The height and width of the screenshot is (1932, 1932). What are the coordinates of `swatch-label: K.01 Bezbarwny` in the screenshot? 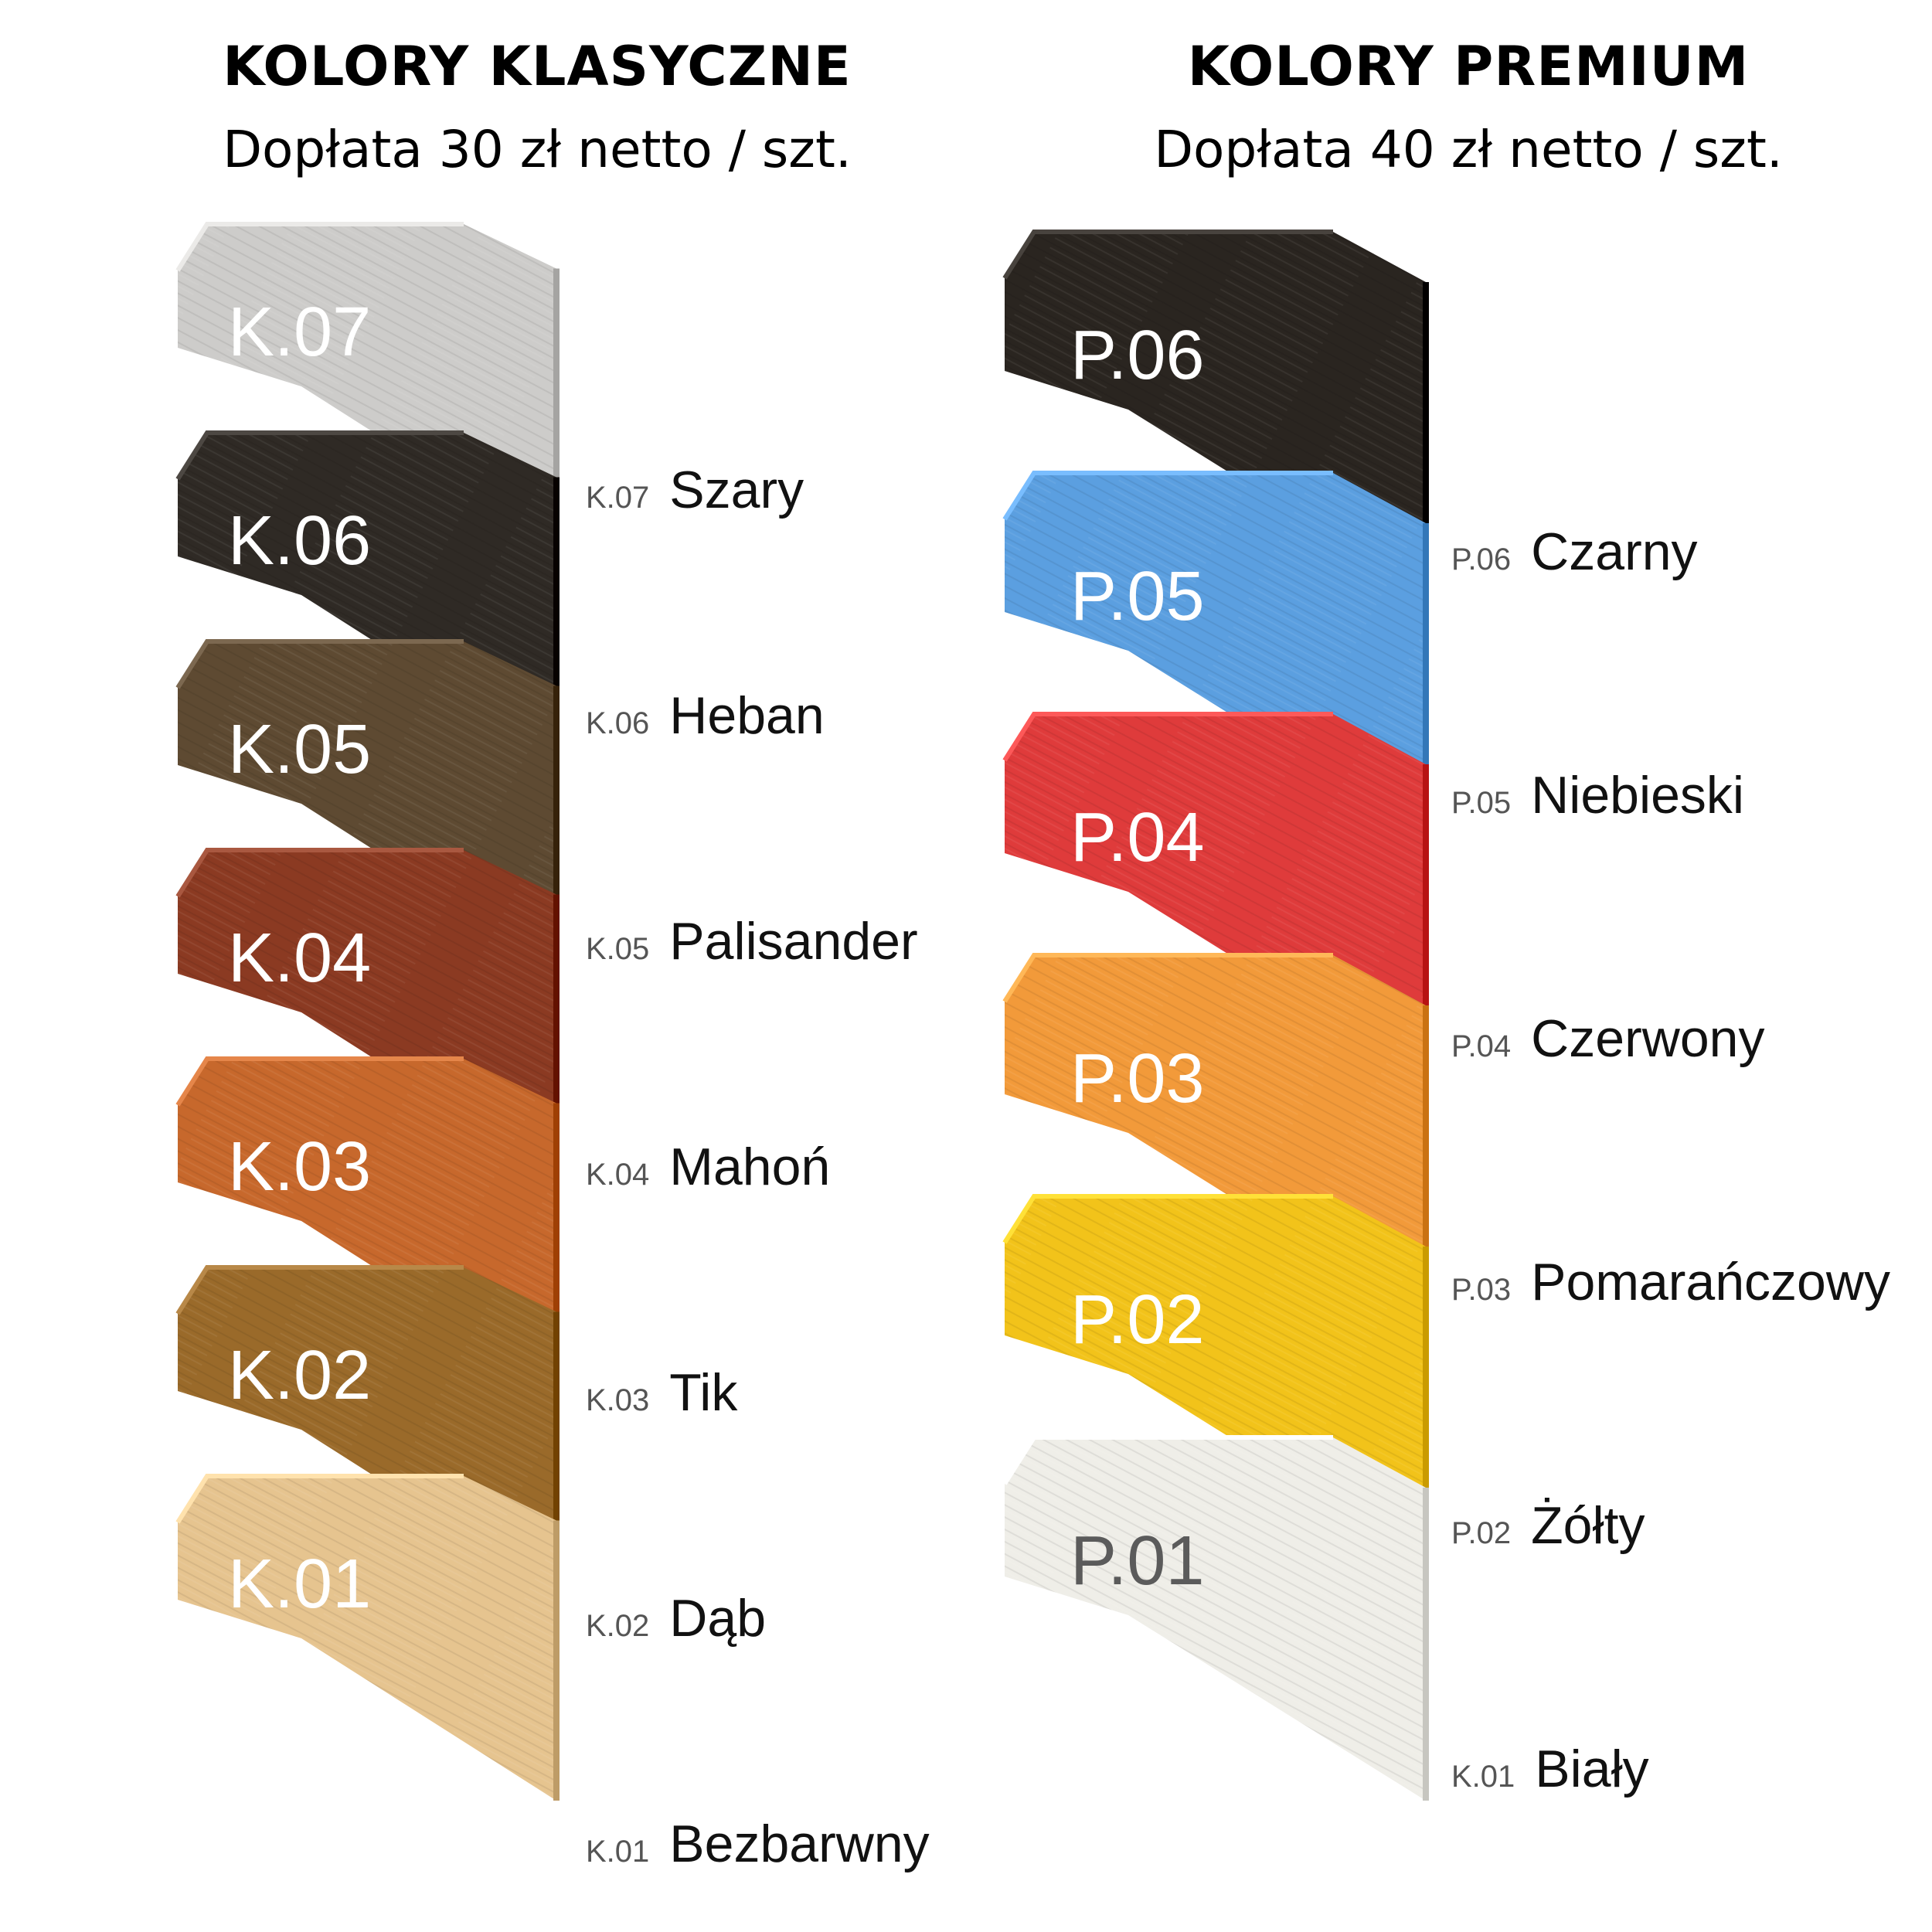 It's located at (758, 1844).